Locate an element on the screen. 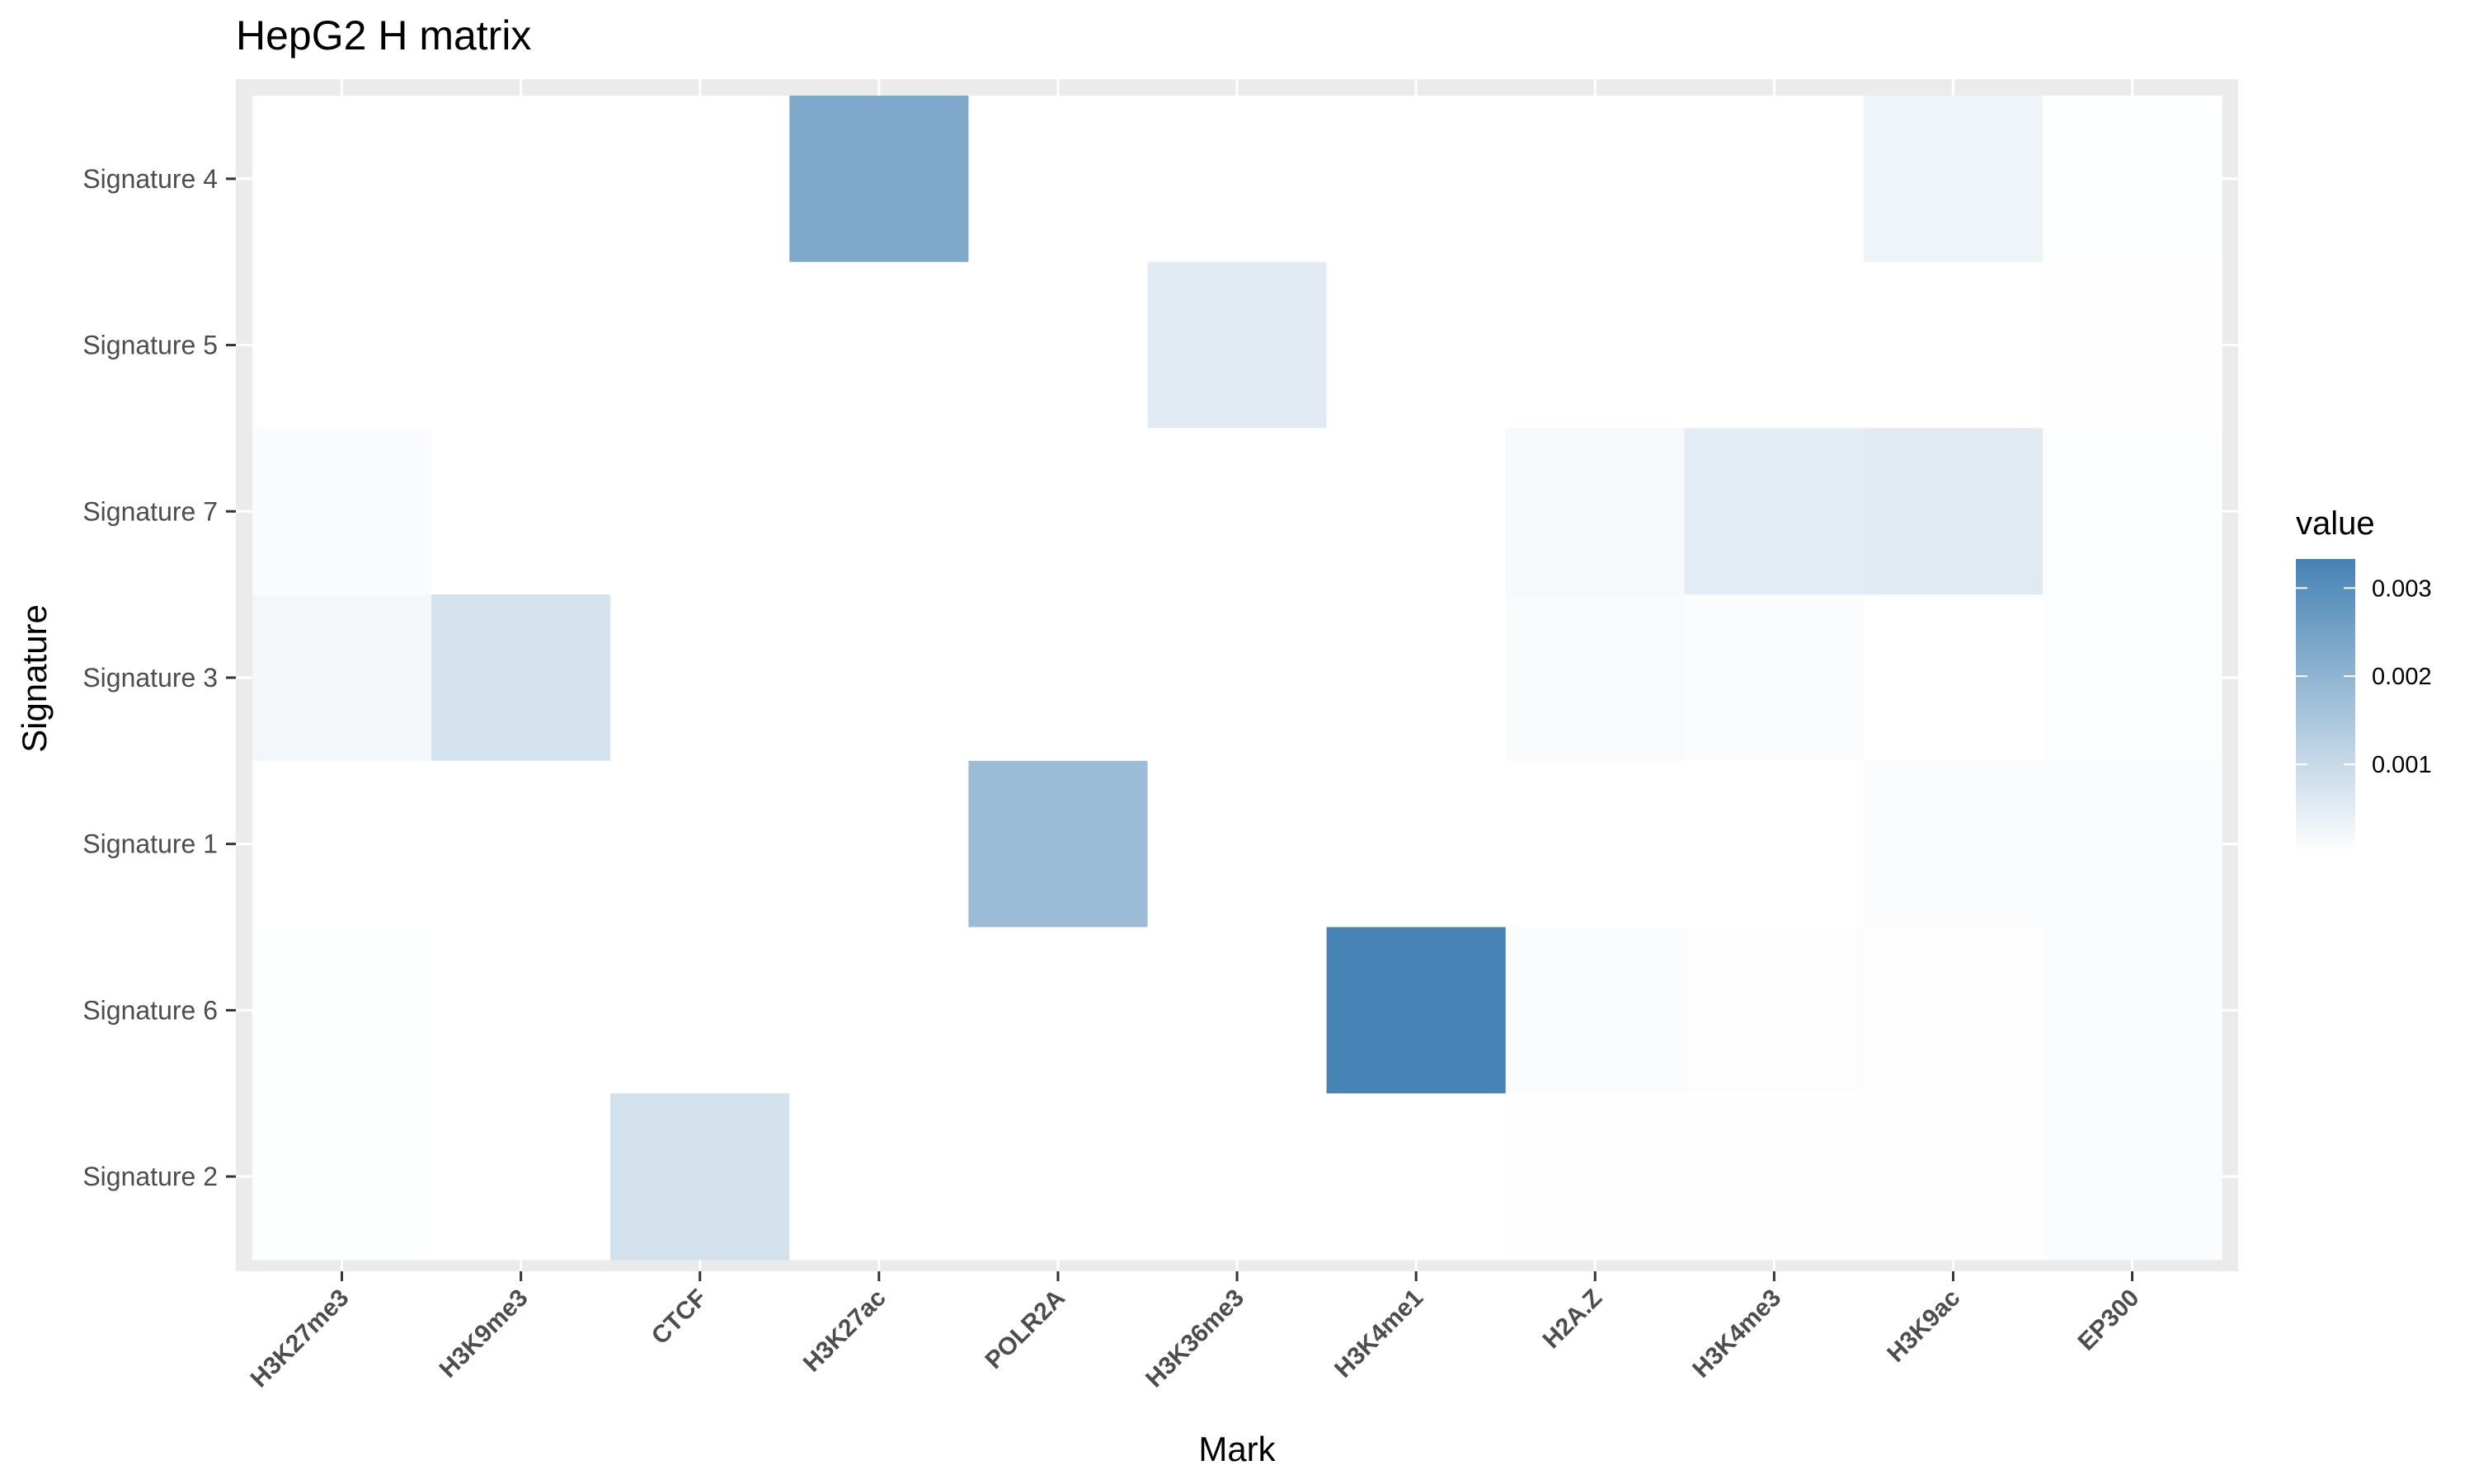 Image resolution: width=2474 pixels, height=1484 pixels. x-tick-label: H3K4me1 is located at coordinates (1378, 1333).